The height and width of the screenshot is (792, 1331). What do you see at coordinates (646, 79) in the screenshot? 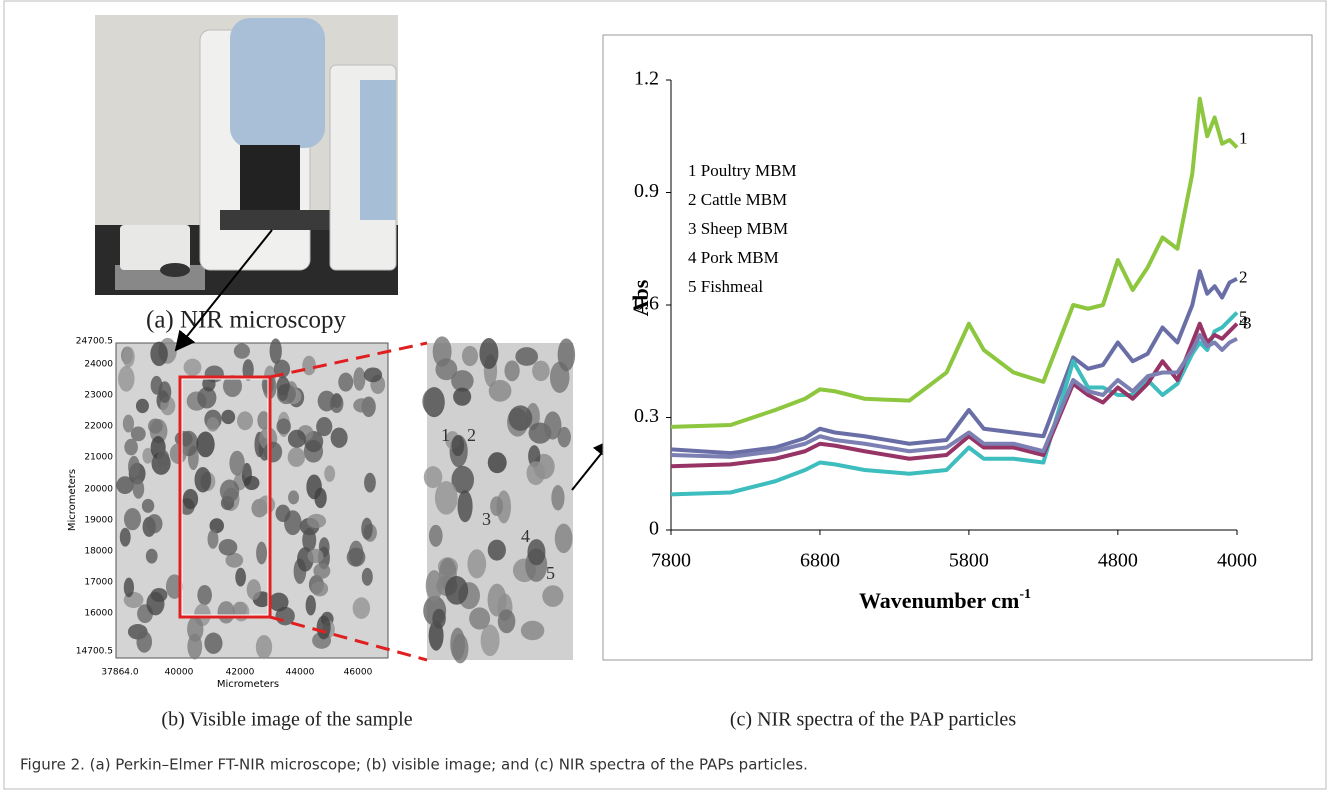
I see `y-tick-label: 1.2` at bounding box center [646, 79].